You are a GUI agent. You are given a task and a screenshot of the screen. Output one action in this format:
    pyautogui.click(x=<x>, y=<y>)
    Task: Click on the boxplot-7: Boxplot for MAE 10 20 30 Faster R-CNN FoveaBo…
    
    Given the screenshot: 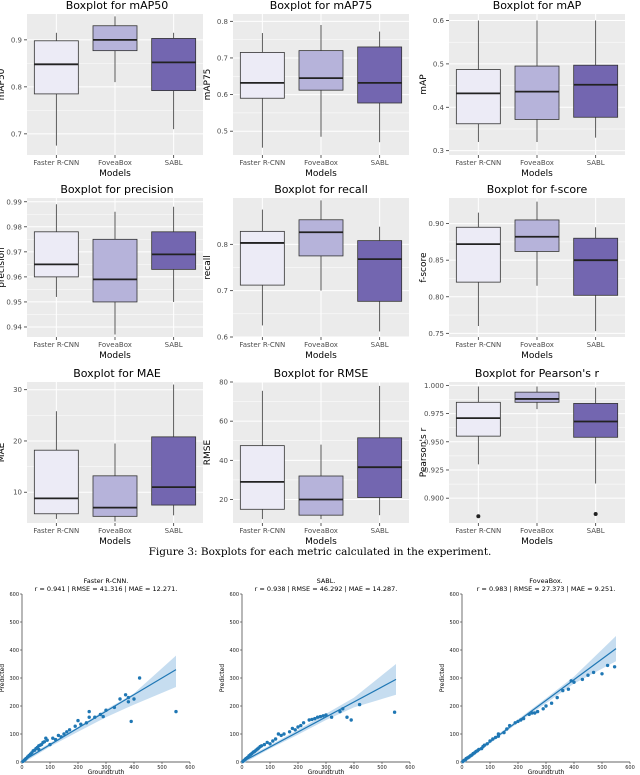 What is the action you would take?
    pyautogui.click(x=101, y=457)
    